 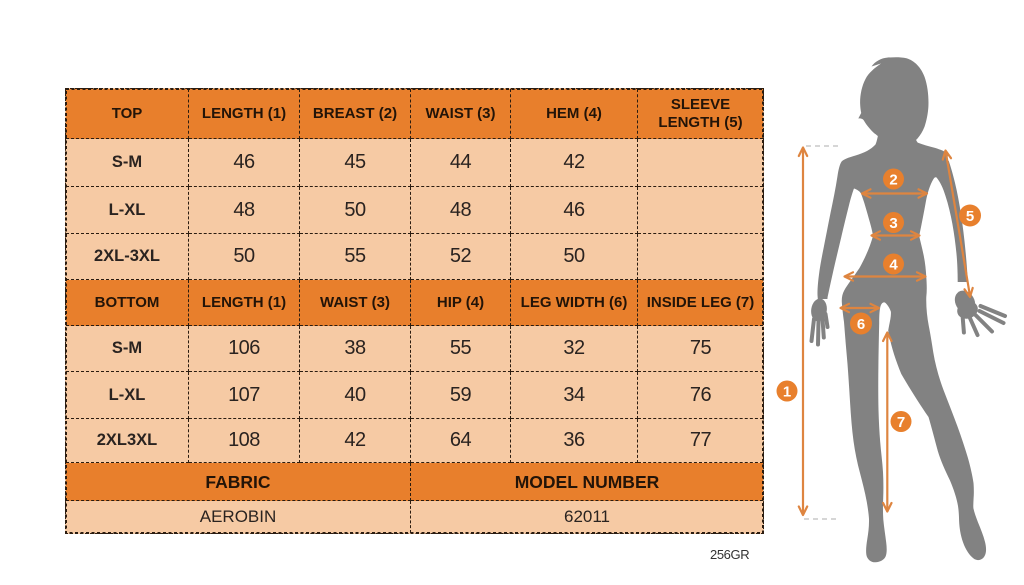 I want to click on svg-text: 7, so click(x=901, y=422).